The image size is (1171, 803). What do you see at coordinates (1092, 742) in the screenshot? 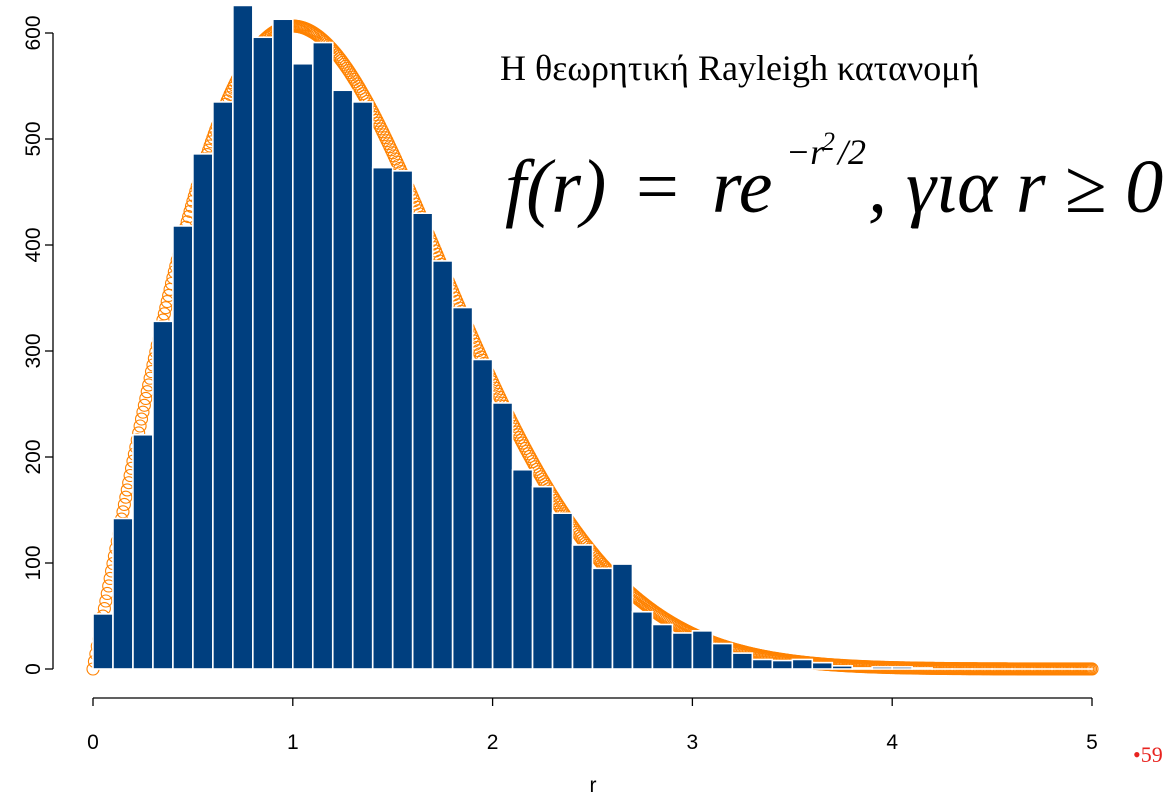
I see `x-tick-label: 5` at bounding box center [1092, 742].